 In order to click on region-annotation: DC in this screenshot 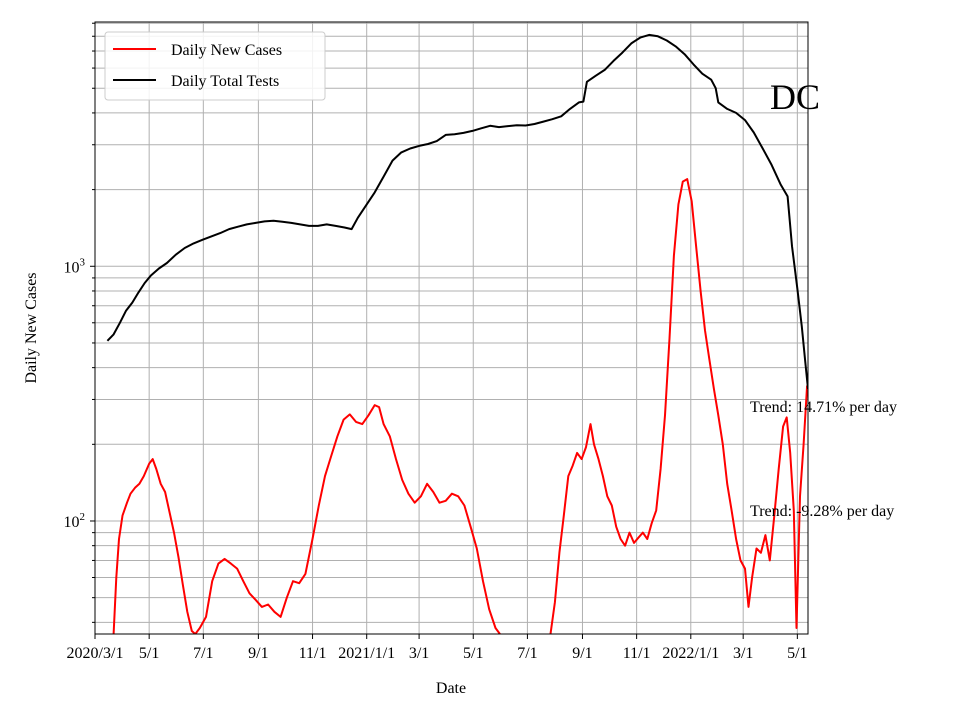, I will do `click(795, 97)`.